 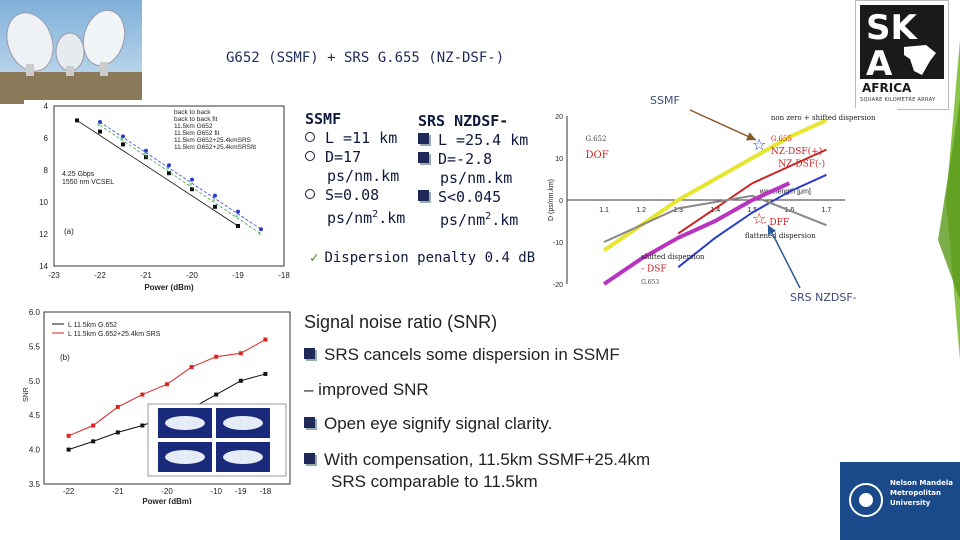 I want to click on chart-a-inset-1: 4.25 Gbps, so click(x=78, y=174).